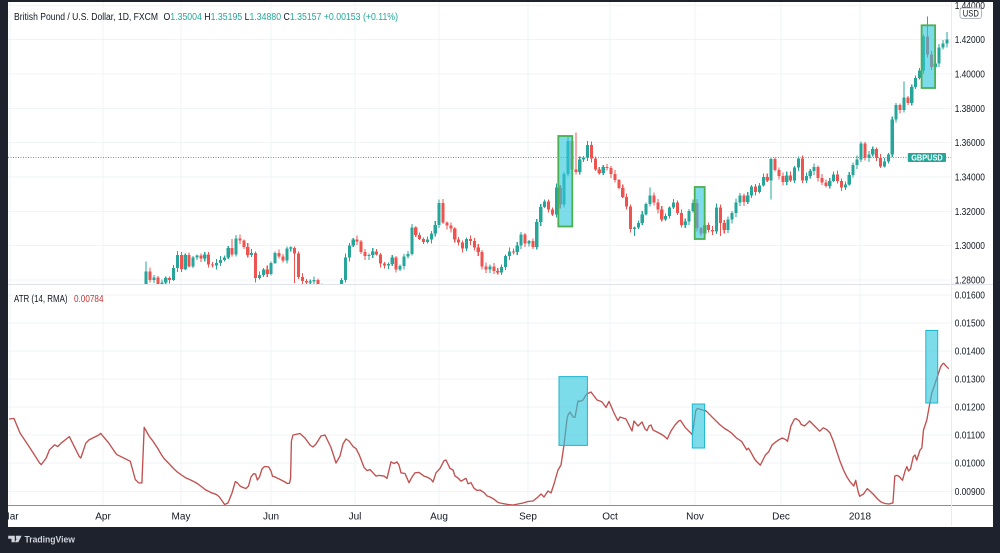 Image resolution: width=1000 pixels, height=553 pixels. What do you see at coordinates (927, 157) in the screenshot?
I see `svg-text: GBPUSD` at bounding box center [927, 157].